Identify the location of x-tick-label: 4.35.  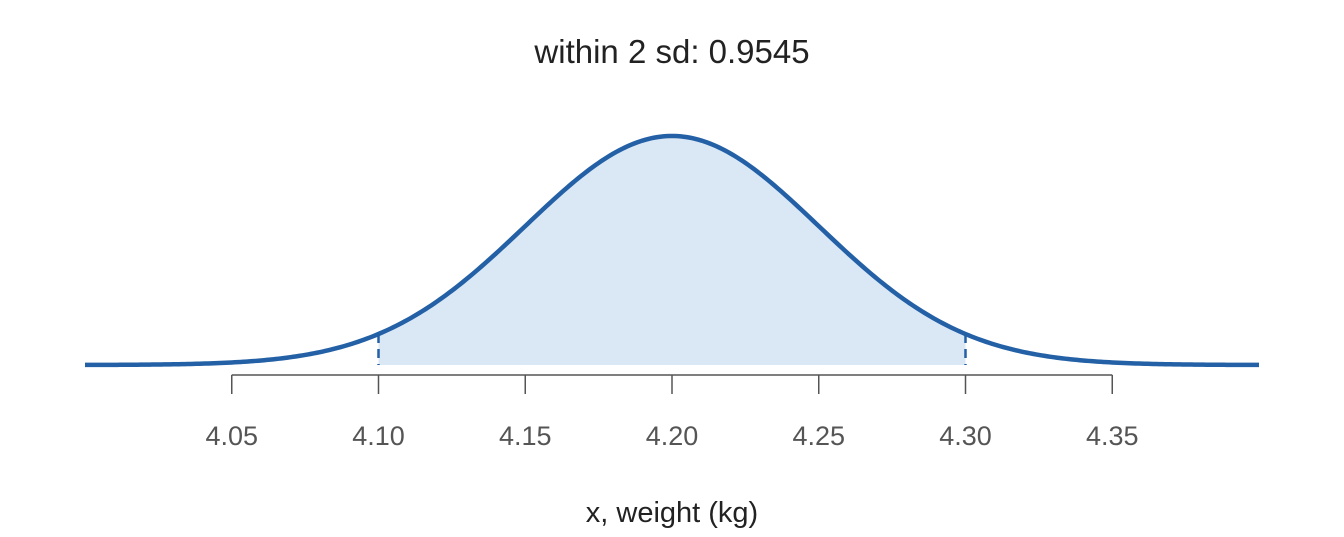
(1112, 436).